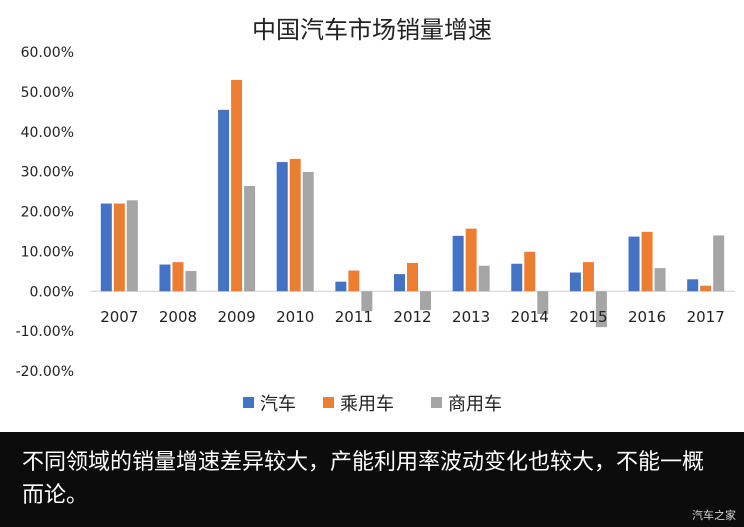 The height and width of the screenshot is (527, 744). What do you see at coordinates (47, 133) in the screenshot?
I see `y-tick-label: 40.00%` at bounding box center [47, 133].